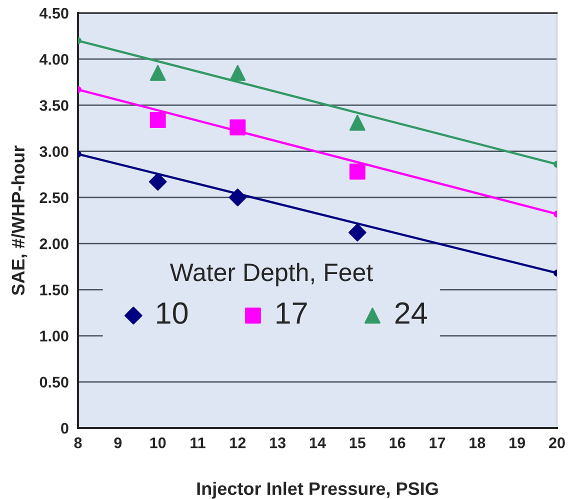 This screenshot has width=569, height=499. Describe the element at coordinates (411, 313) in the screenshot. I see `legend-label: 24` at that location.